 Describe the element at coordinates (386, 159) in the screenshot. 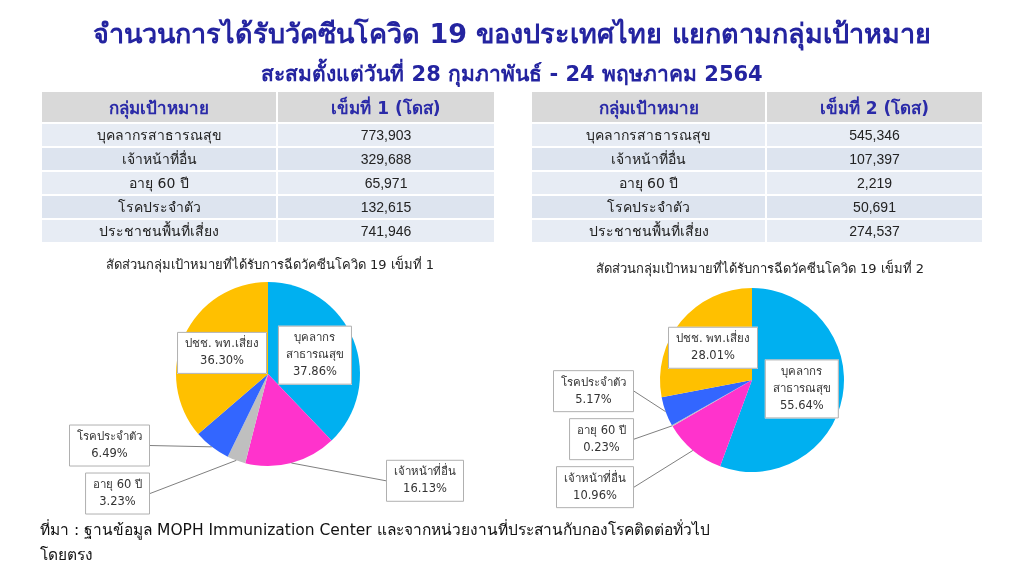

I see `data-label: 329,688` at that location.